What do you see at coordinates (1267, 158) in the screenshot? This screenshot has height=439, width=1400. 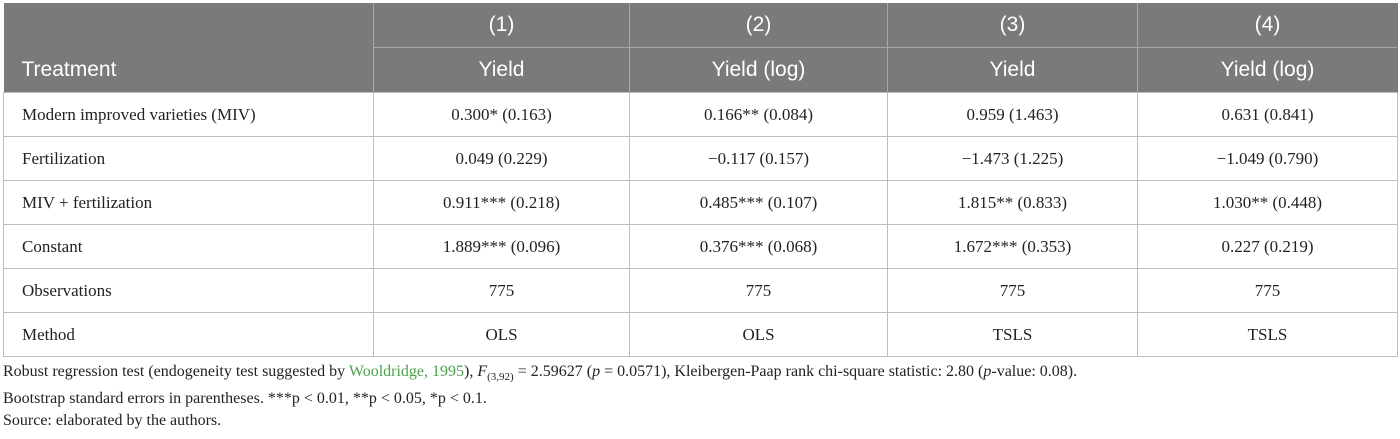 I see `table-cell: −1.049 (0.790)` at bounding box center [1267, 158].